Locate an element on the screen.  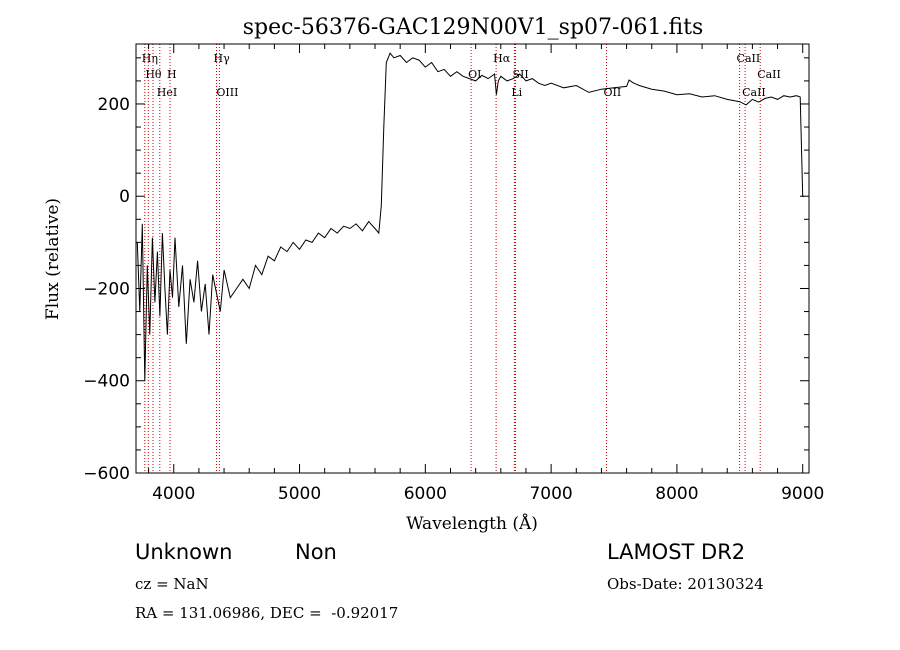
survey-name: LAMOST DR2 is located at coordinates (676, 552).